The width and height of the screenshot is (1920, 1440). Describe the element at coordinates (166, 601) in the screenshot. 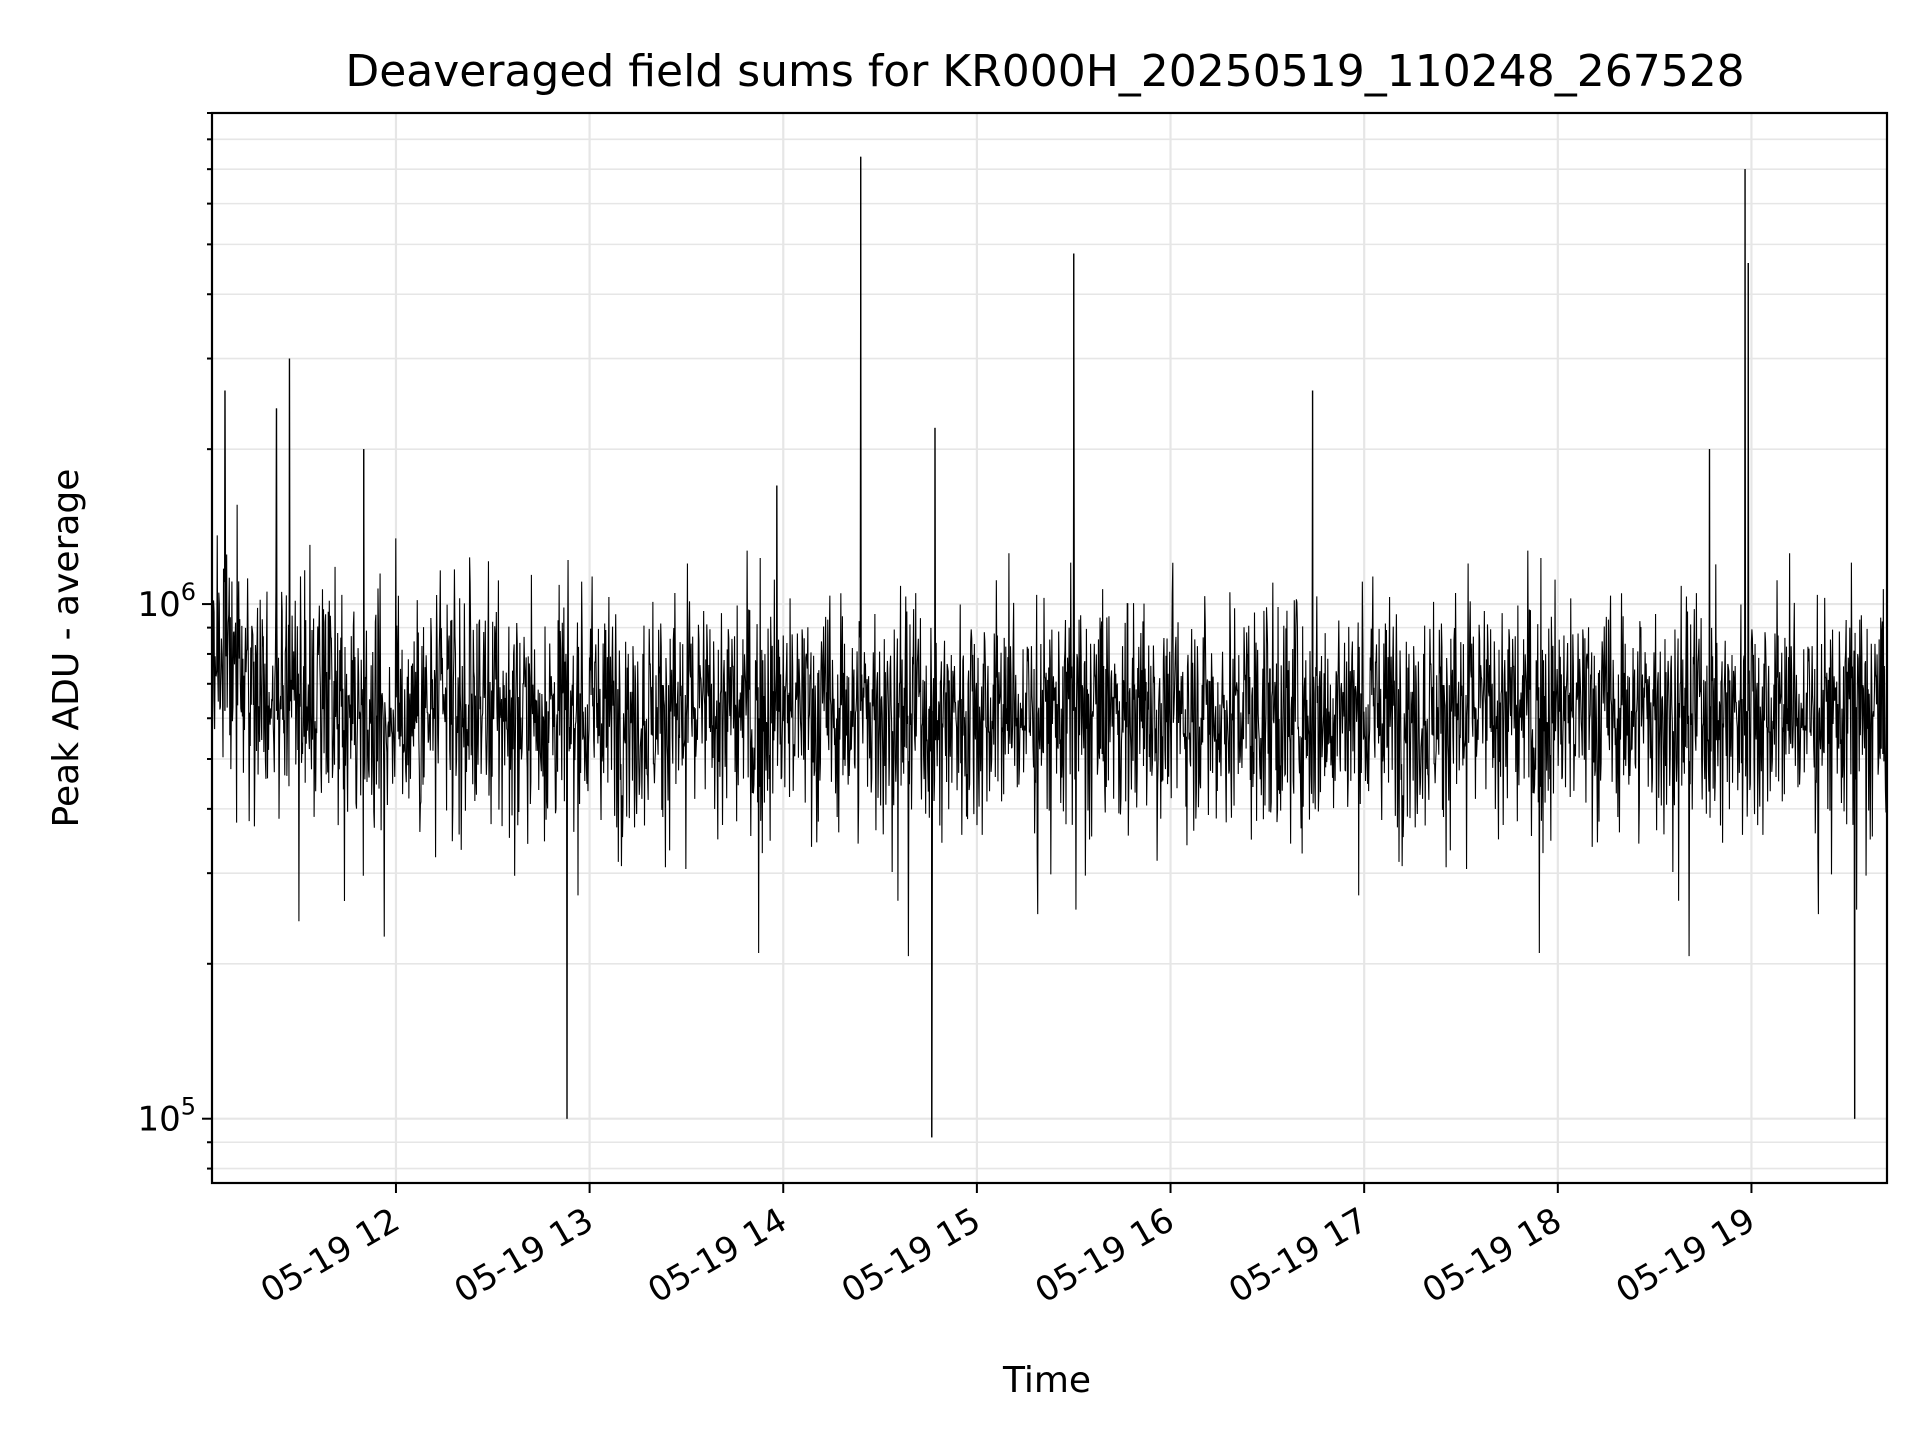

I see `y-tick-label: 10⁶` at that location.